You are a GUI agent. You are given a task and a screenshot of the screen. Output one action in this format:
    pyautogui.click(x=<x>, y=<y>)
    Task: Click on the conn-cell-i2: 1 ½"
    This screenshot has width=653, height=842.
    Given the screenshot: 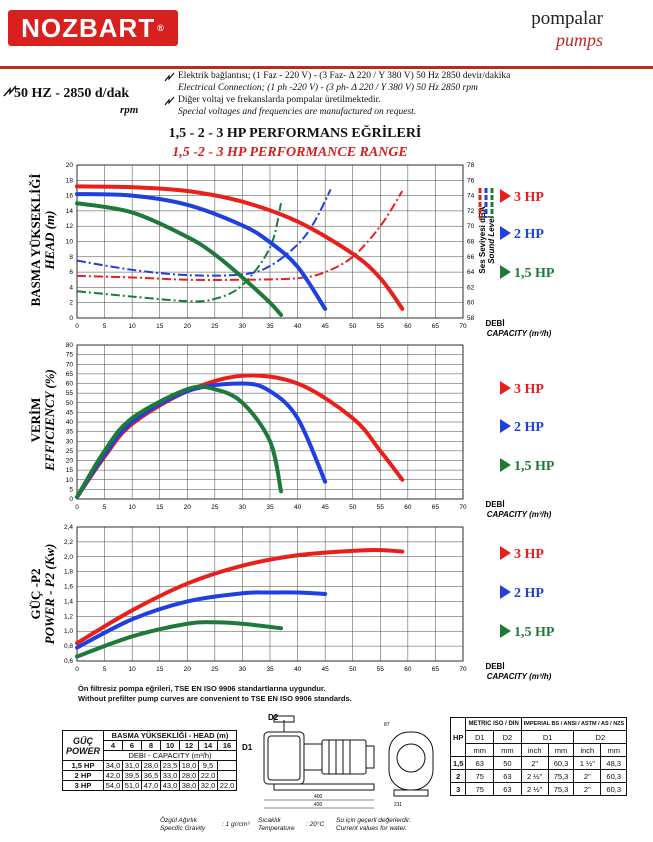 What is the action you would take?
    pyautogui.click(x=587, y=763)
    